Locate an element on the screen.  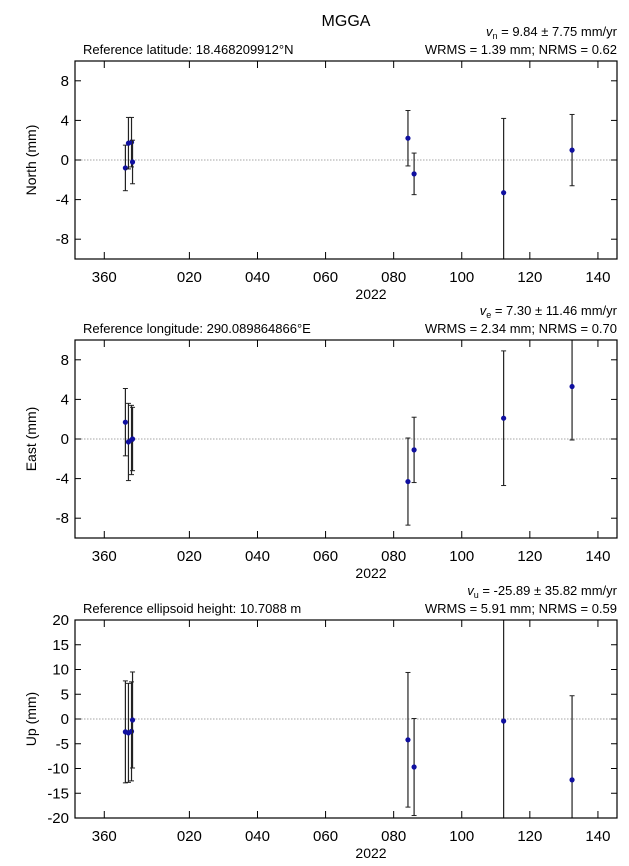
stats-label: WRMS = 1.39 mm; NRMS = 0.62 is located at coordinates (521, 49).